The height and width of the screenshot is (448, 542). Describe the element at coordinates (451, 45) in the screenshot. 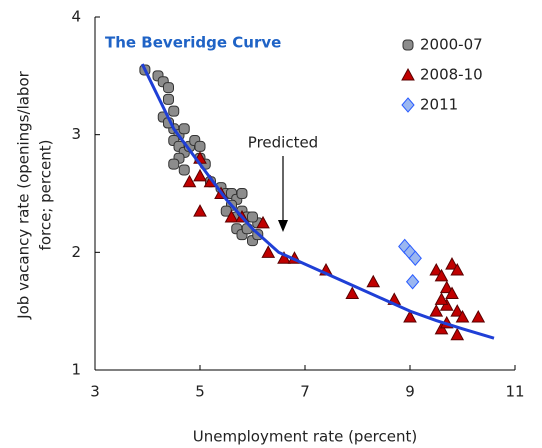

I see `legend-label: 2000-07` at that location.